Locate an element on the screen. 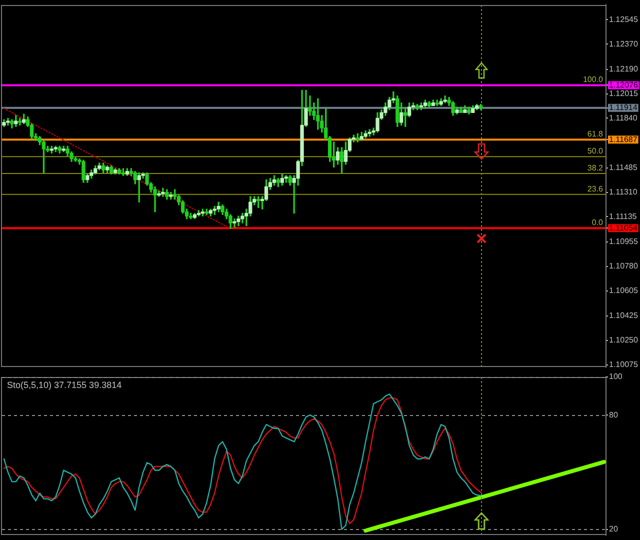  y-tick-label: 1.12015 is located at coordinates (623, 93).